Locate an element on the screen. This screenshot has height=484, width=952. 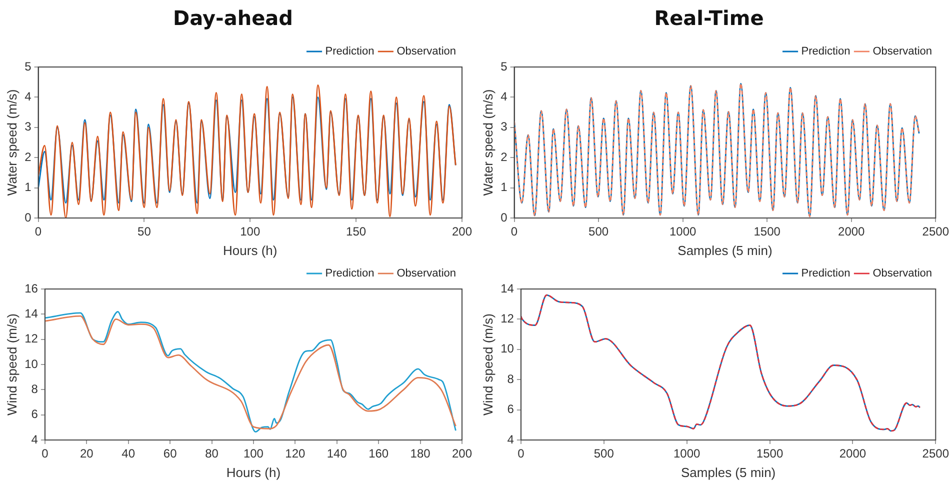
x-tick-label: 180 is located at coordinates (420, 453).